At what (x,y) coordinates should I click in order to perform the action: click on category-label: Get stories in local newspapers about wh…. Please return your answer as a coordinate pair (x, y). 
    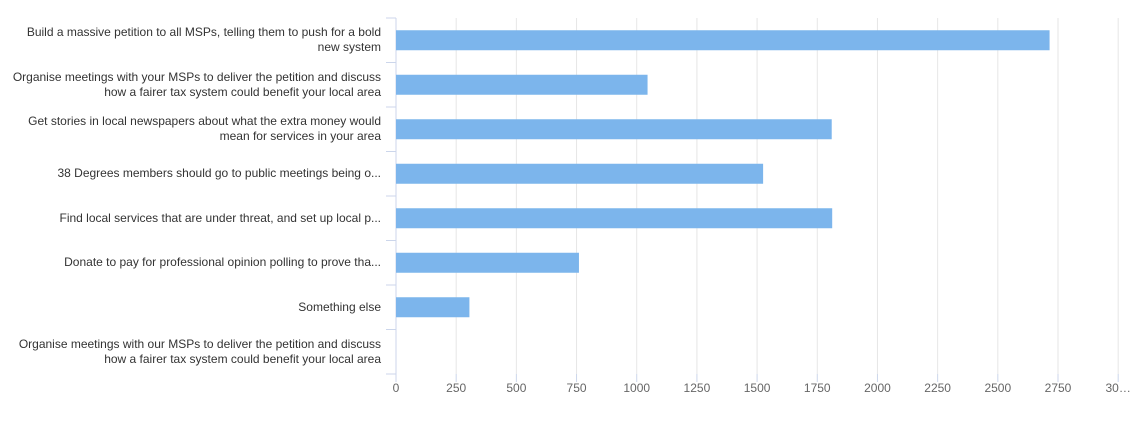
    Looking at the image, I should click on (204, 129).